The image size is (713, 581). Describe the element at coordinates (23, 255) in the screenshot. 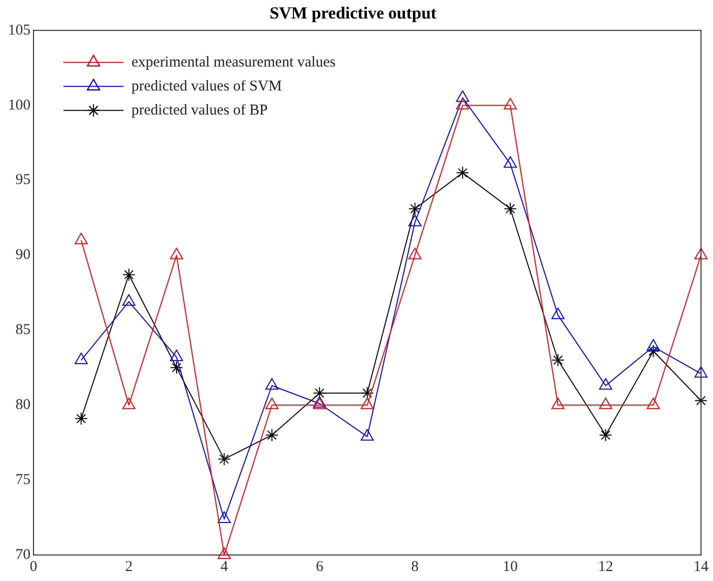

I see `y-tick-label: 90` at that location.